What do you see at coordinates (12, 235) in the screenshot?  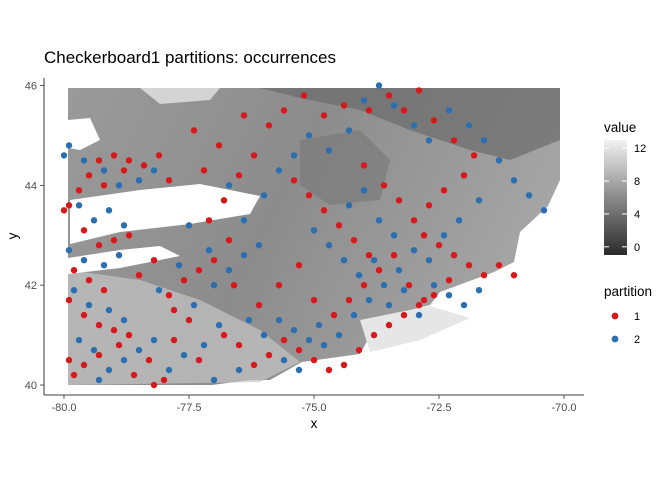 I see `y-axis-label: y` at bounding box center [12, 235].